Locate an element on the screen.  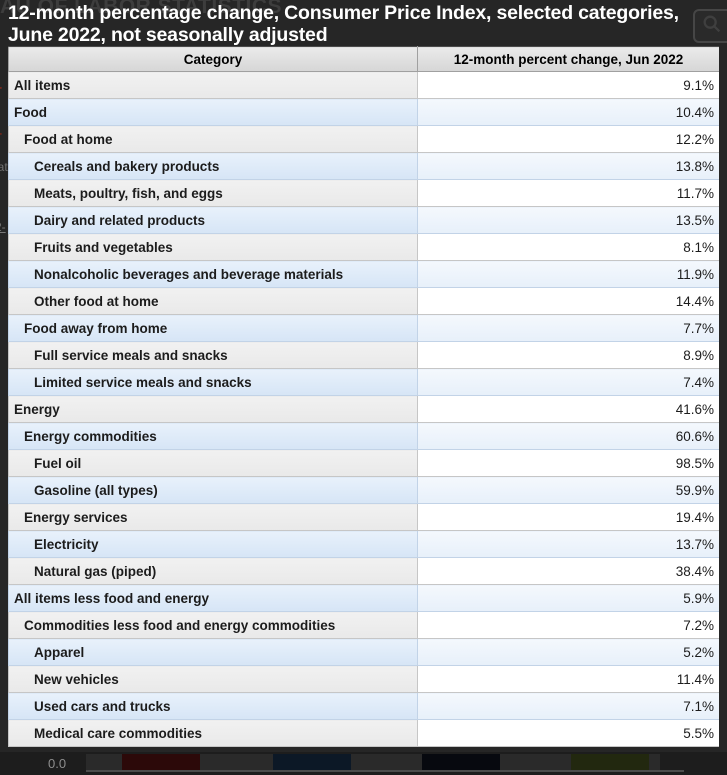
table-row: Gasoline (all types) 59.9% is located at coordinates (363, 490).